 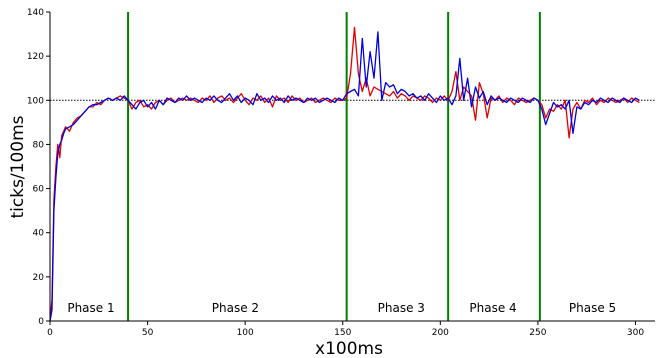 I want to click on y-tick-label: 0, so click(x=41, y=322).